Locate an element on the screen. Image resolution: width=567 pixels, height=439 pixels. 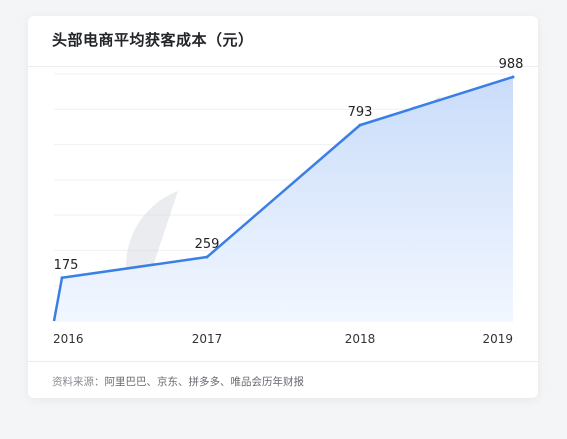
data-label-2019: 988 is located at coordinates (511, 64).